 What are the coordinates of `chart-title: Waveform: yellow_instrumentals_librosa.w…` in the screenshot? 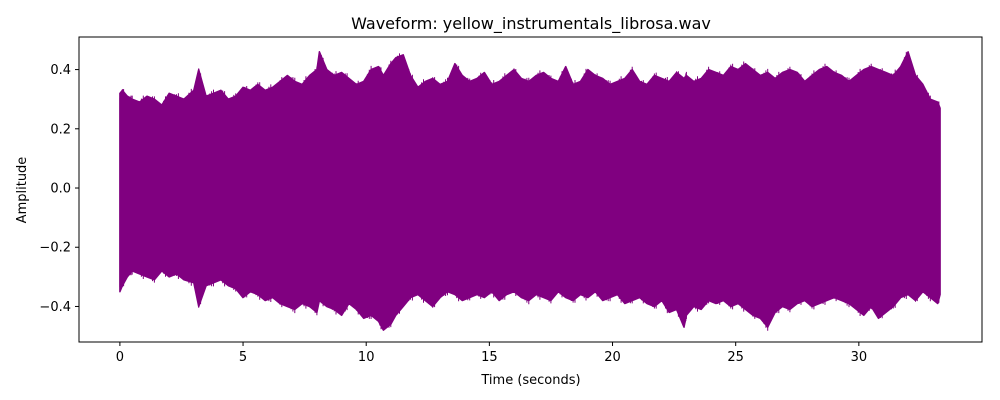 It's located at (531, 24).